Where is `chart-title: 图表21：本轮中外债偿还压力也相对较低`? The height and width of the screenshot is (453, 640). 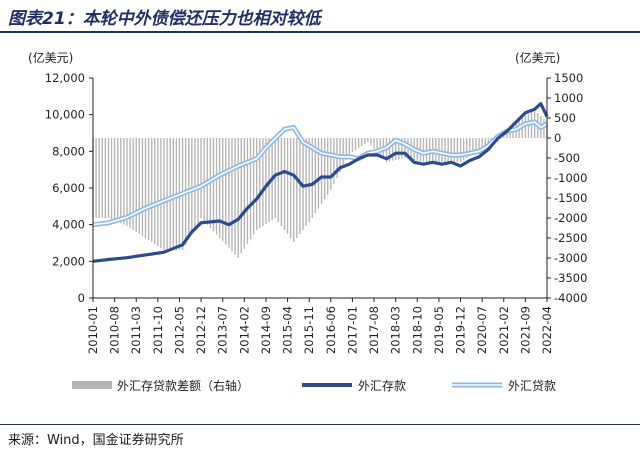
chart-title: 图表21：本轮中外债偿还压力也相对较低 is located at coordinates (164, 19).